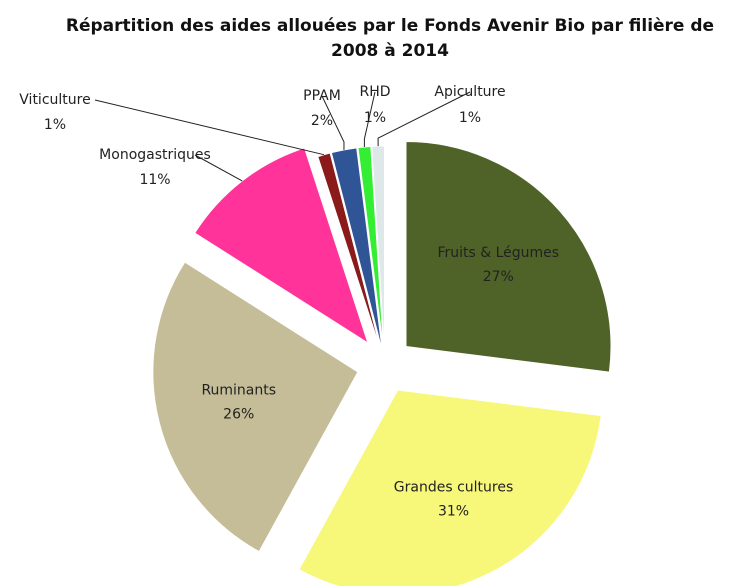 This screenshot has height=586, width=742. What do you see at coordinates (322, 96) in the screenshot?
I see `slice-label: PPAM` at bounding box center [322, 96].